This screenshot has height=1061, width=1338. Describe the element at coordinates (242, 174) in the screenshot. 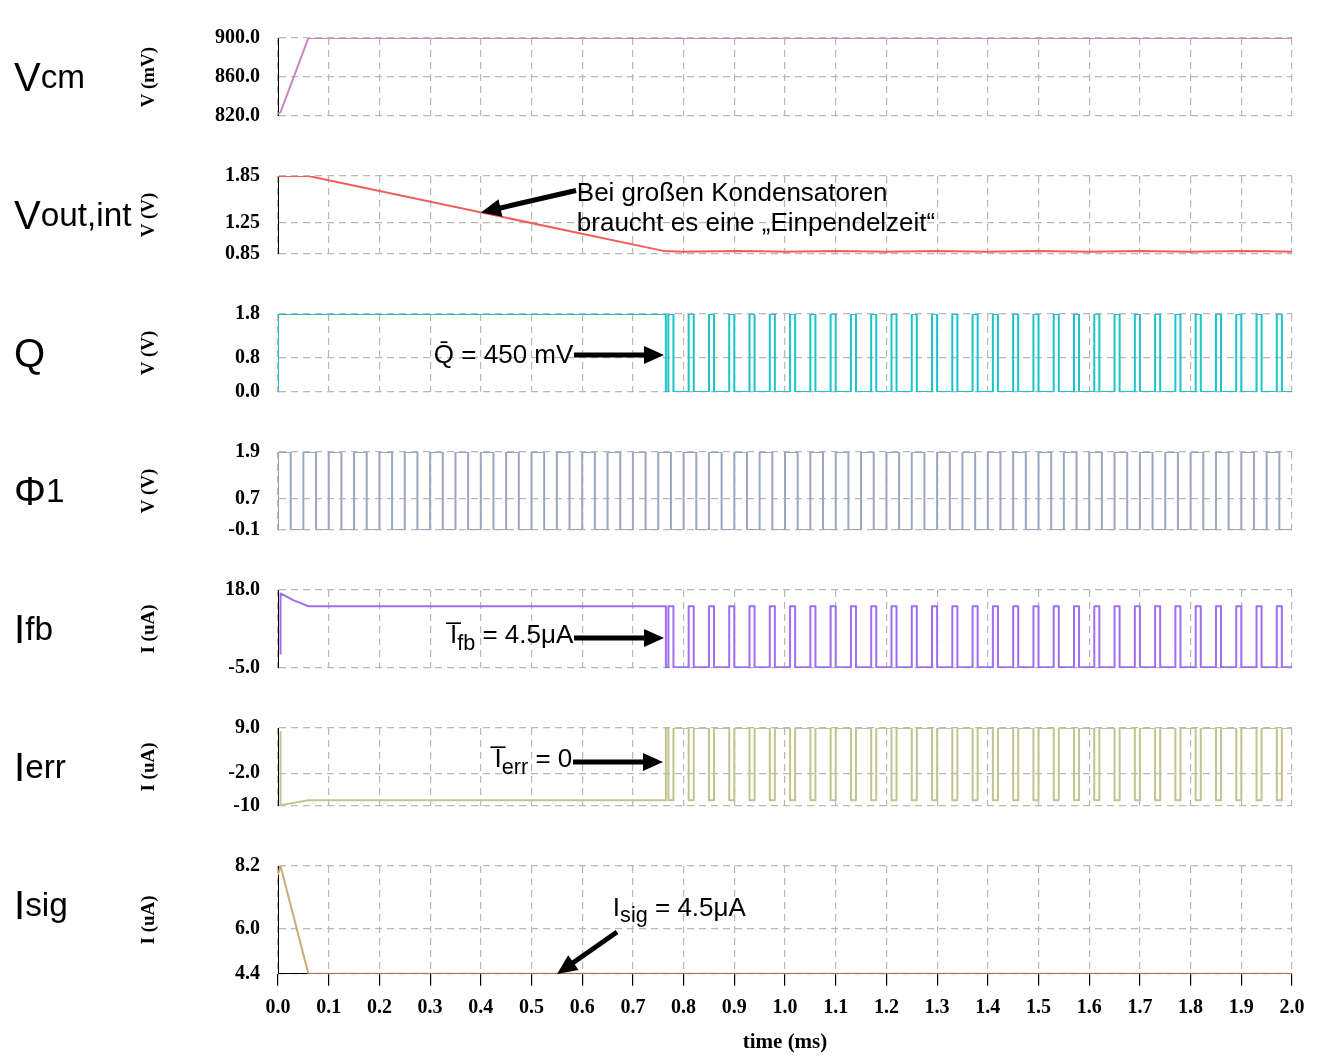

I see `y-tick-label: 1.85` at that location.